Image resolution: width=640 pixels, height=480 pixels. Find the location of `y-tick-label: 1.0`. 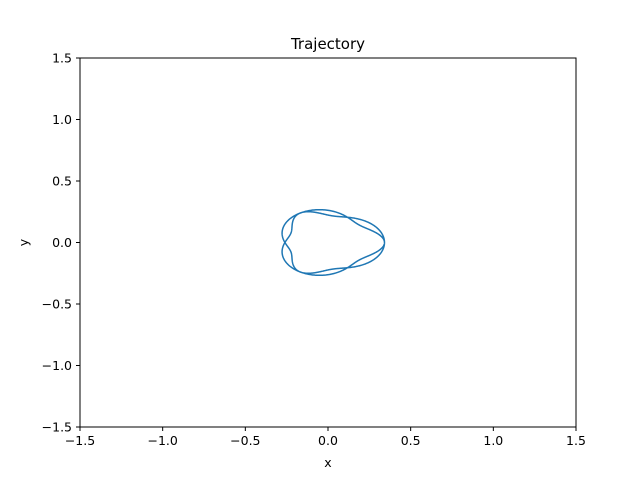

y-tick-label: 1.0 is located at coordinates (62, 119).